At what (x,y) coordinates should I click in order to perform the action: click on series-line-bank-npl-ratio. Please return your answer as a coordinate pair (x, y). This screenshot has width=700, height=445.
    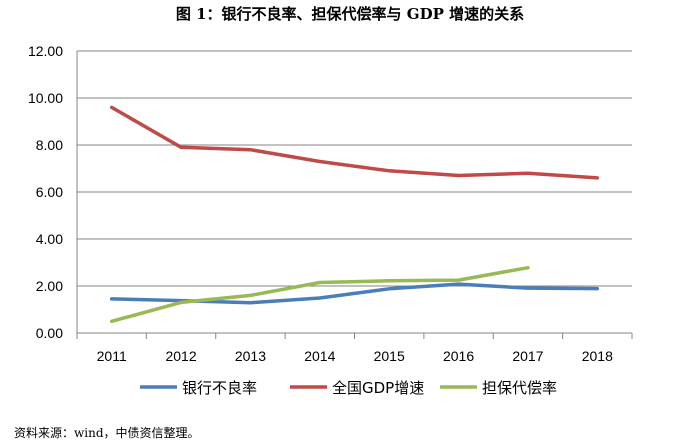
    Looking at the image, I should click on (354, 293).